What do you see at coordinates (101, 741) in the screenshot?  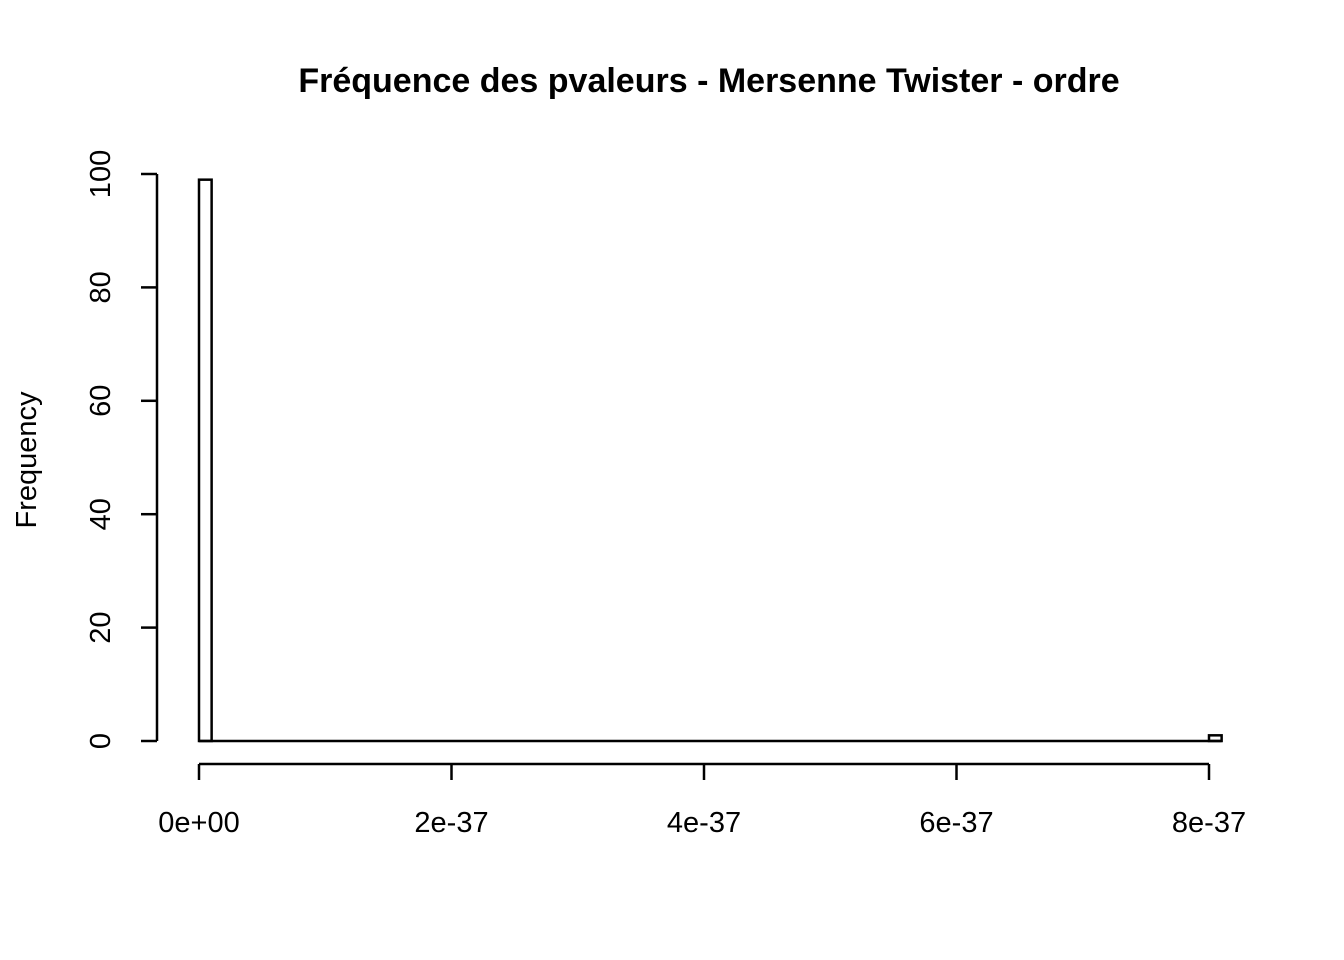 I see `y-tick-label: 0` at bounding box center [101, 741].